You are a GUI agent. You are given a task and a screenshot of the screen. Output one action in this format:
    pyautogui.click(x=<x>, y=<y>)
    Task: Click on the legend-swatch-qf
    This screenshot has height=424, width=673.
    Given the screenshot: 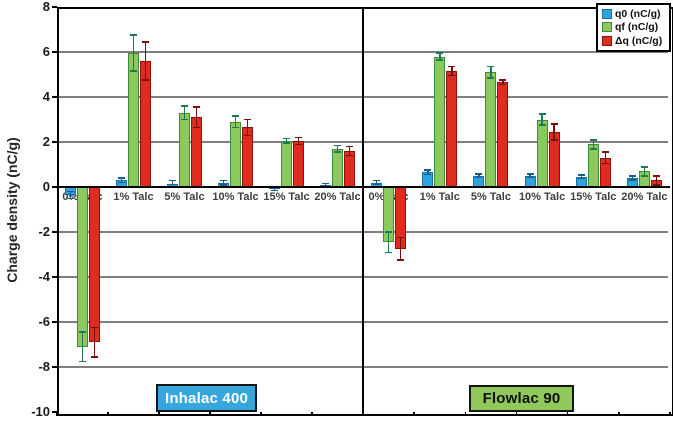 What is the action you would take?
    pyautogui.click(x=607, y=27)
    